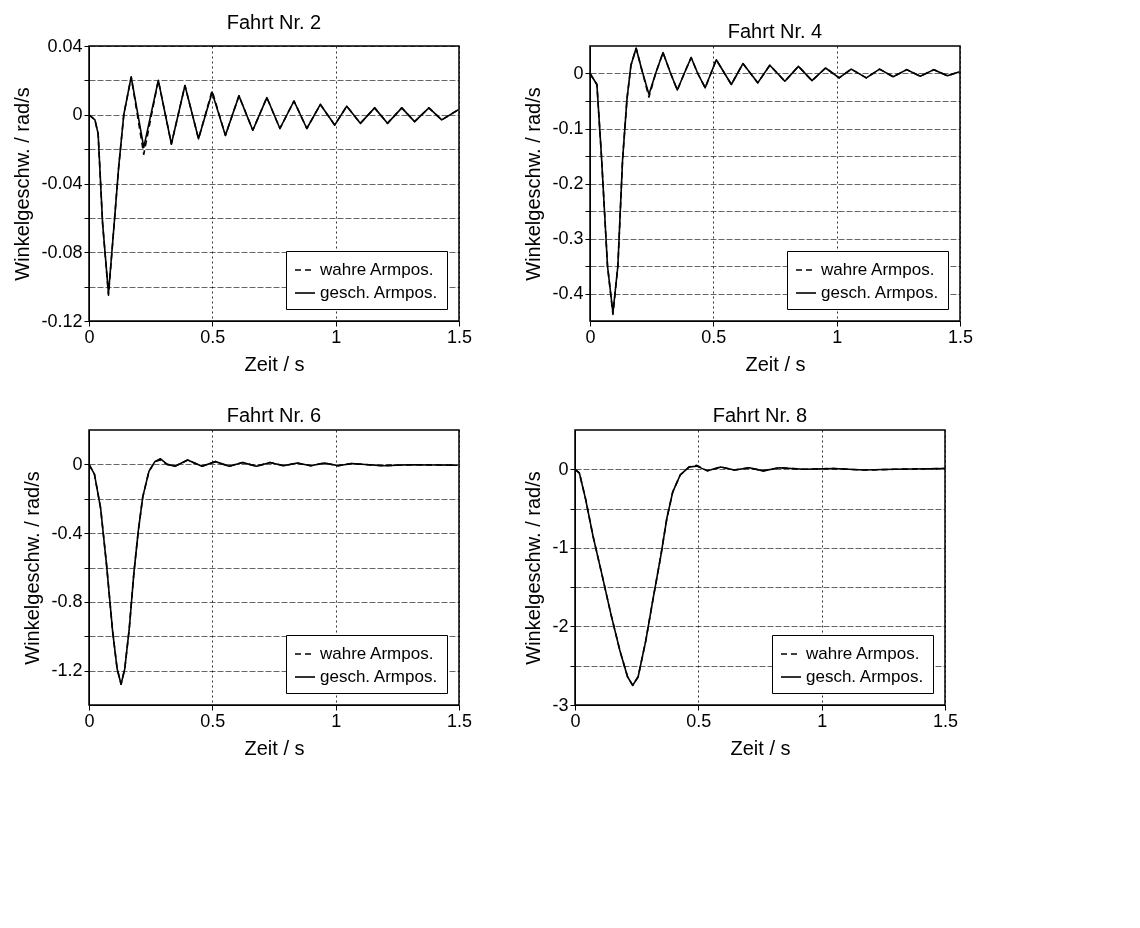  What do you see at coordinates (62, 251) in the screenshot?
I see `y-tick-label: -0.08` at bounding box center [62, 251].